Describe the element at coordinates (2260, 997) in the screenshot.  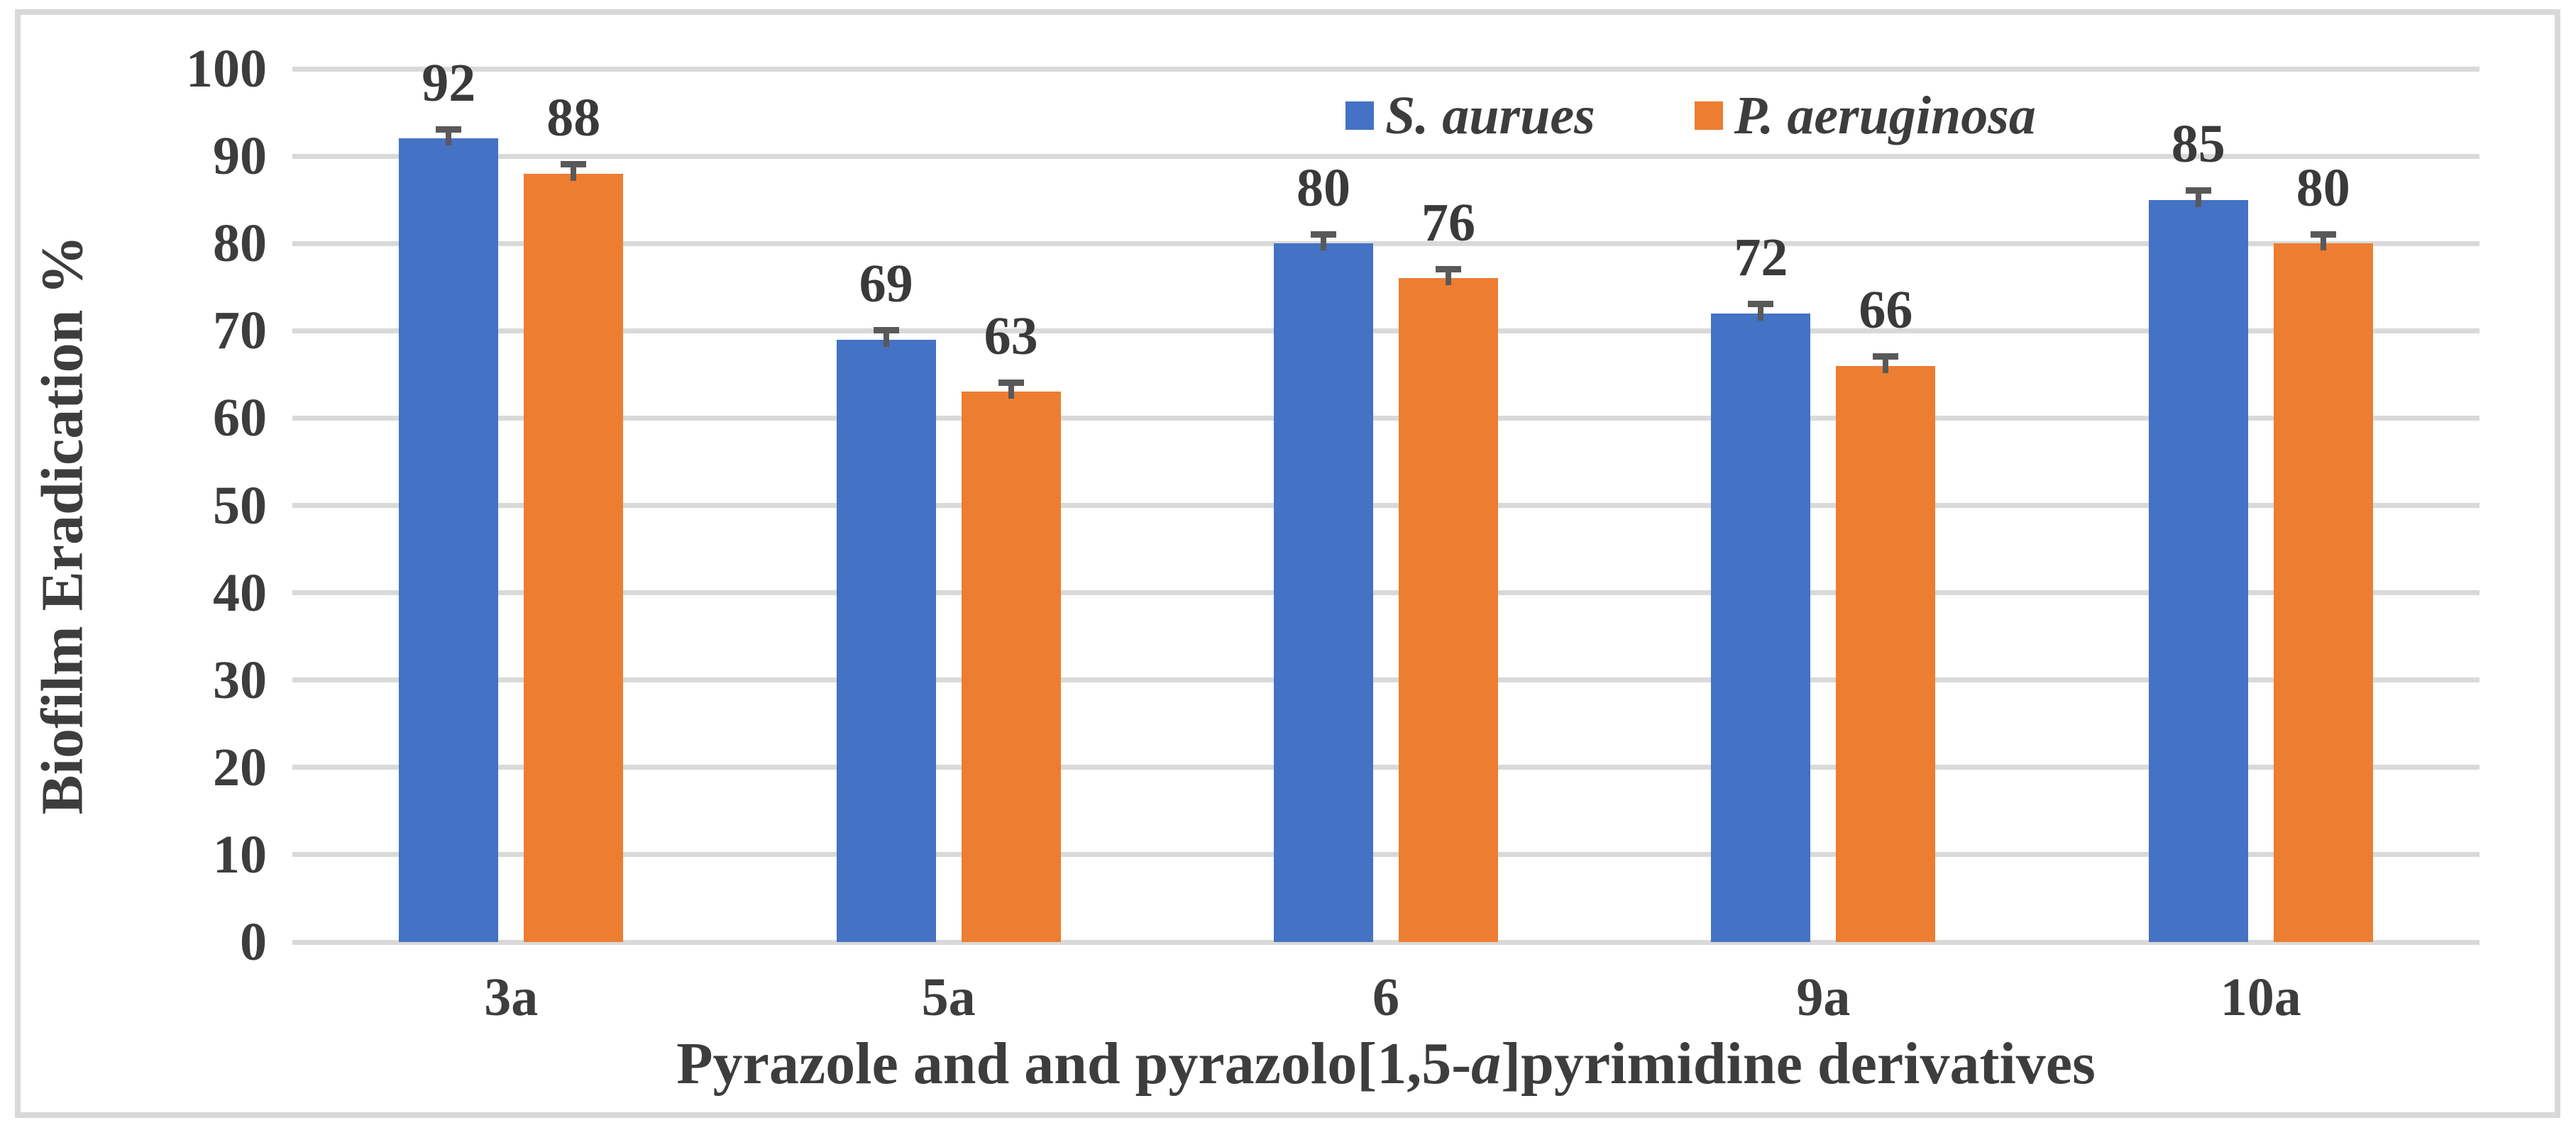
I see `x-axis-tick-label: 10a` at that location.